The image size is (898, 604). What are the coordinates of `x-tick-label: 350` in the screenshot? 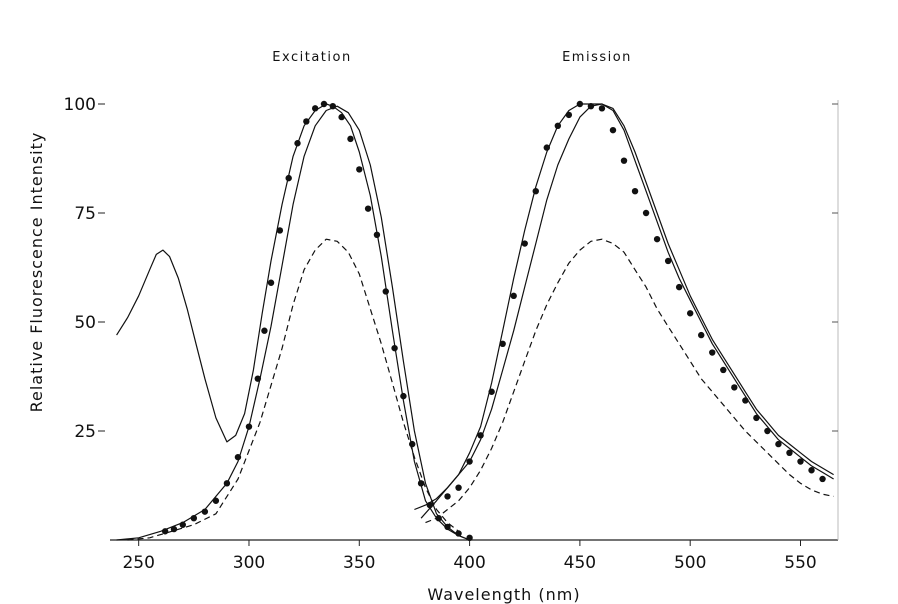 It's located at (359, 563).